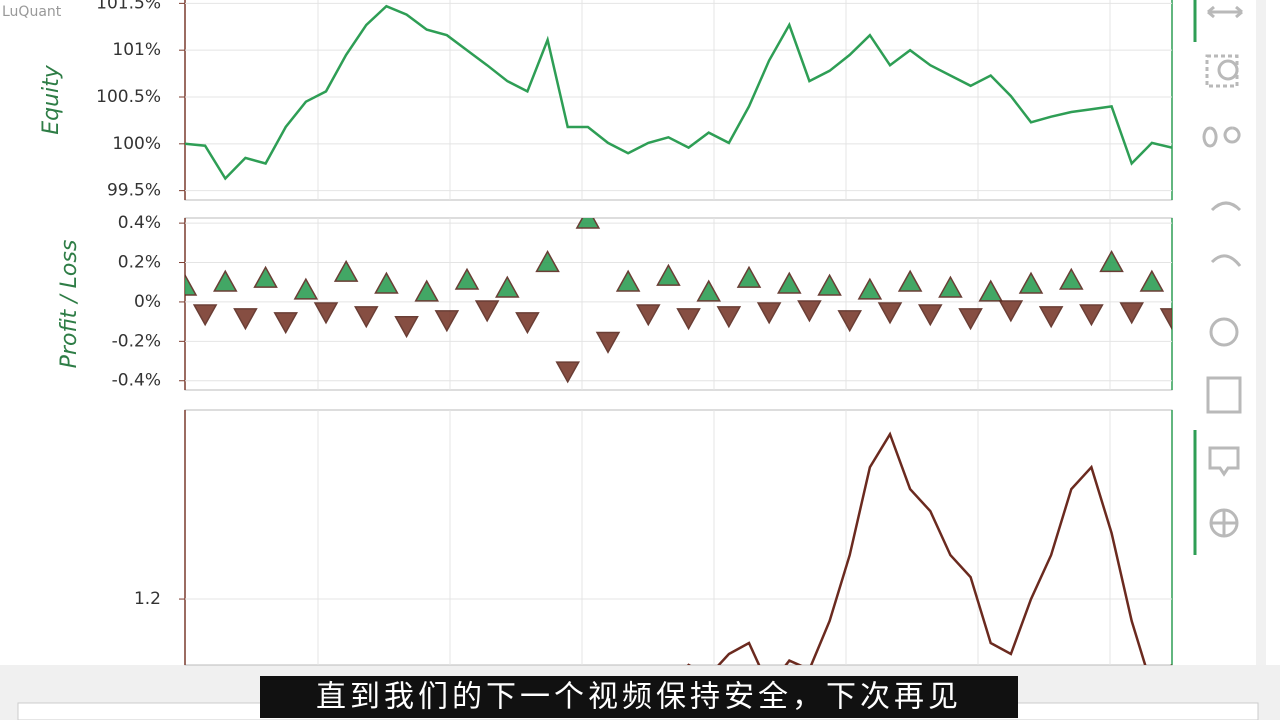  Describe the element at coordinates (1225, 12) in the screenshot. I see `pan-tool` at that location.